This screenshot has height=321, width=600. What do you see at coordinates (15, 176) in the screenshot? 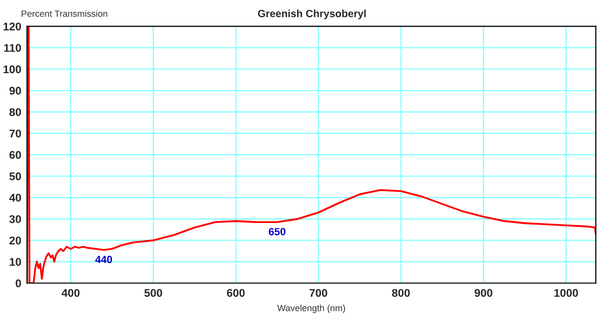
I see `y-tick-label: 50` at bounding box center [15, 176].